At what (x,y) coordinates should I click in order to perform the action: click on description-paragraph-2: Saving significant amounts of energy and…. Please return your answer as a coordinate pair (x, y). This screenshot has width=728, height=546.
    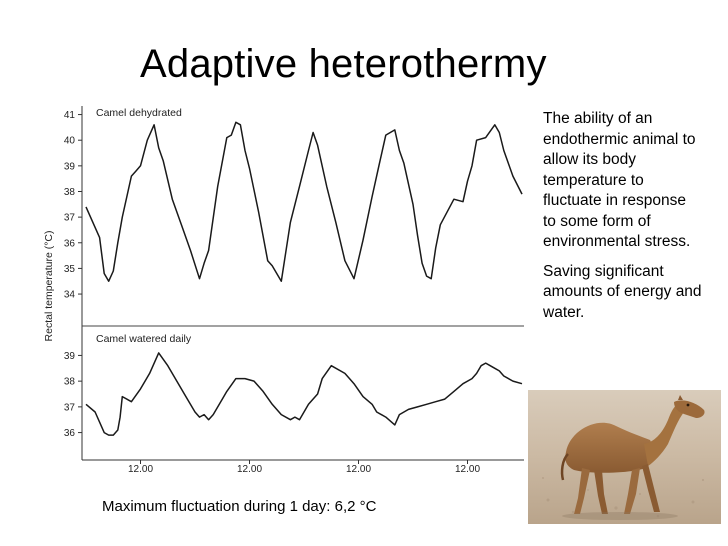
    Looking at the image, I should click on (622, 291).